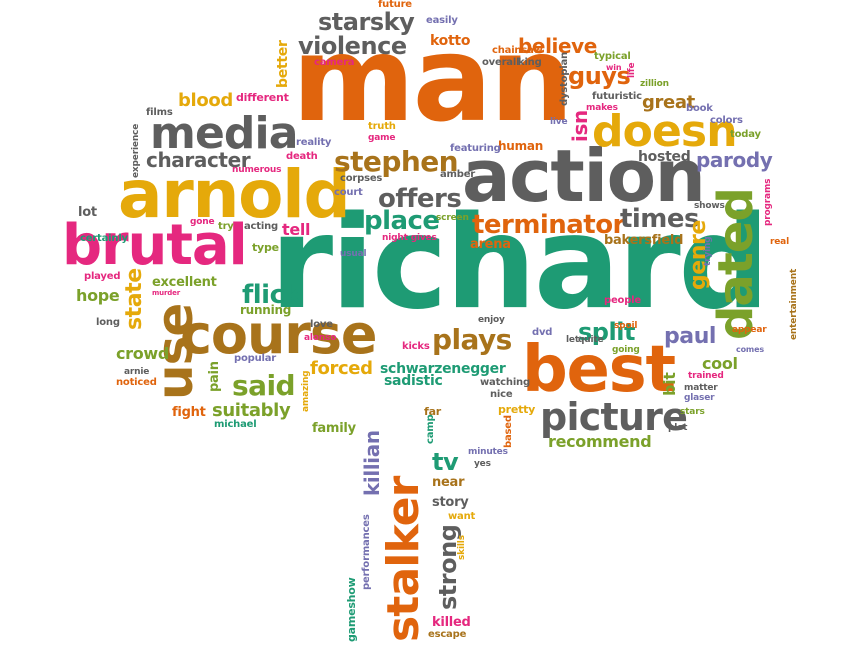  What do you see at coordinates (462, 547) in the screenshot?
I see `word-skills: skills` at bounding box center [462, 547].